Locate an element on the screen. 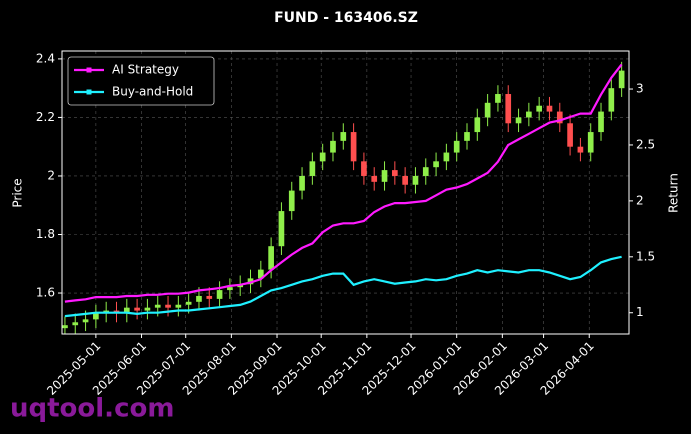 The height and width of the screenshot is (434, 691). y2-tick-label: 2 is located at coordinates (640, 200).